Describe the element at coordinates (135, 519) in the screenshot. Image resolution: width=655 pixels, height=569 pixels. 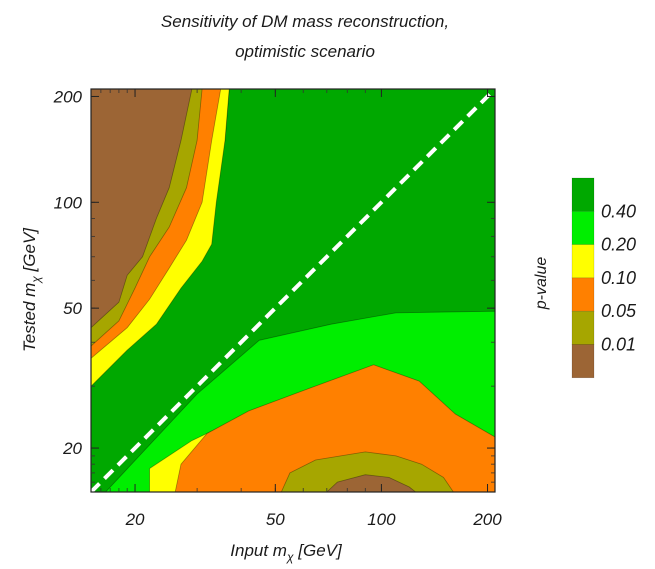
I see `x-tick-label: 20` at that location.